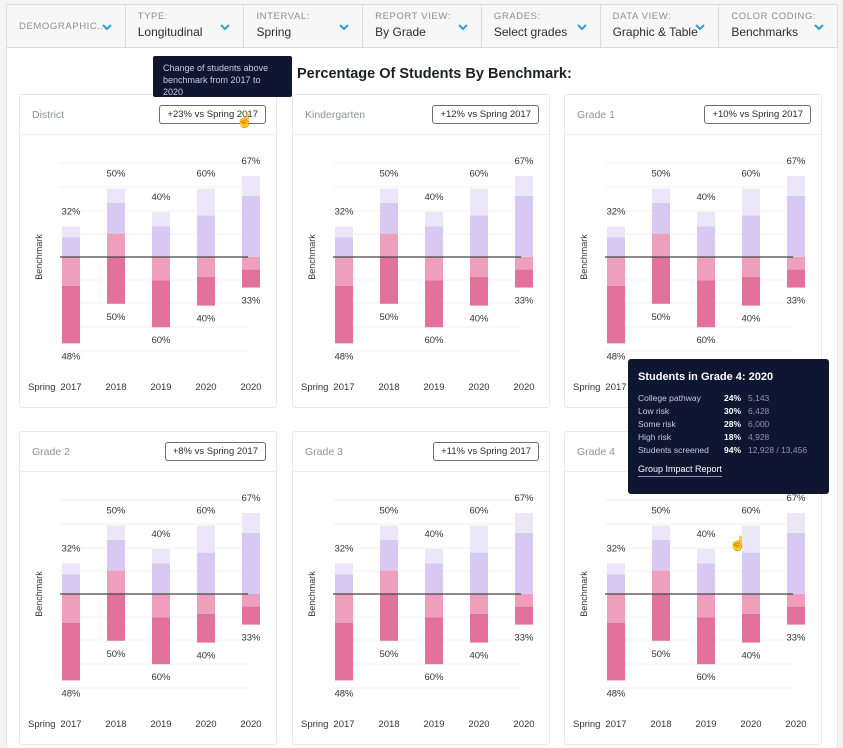 The image size is (843, 748). Describe the element at coordinates (680, 470) in the screenshot. I see `group-impact-report-link: Group Impact Report` at that location.